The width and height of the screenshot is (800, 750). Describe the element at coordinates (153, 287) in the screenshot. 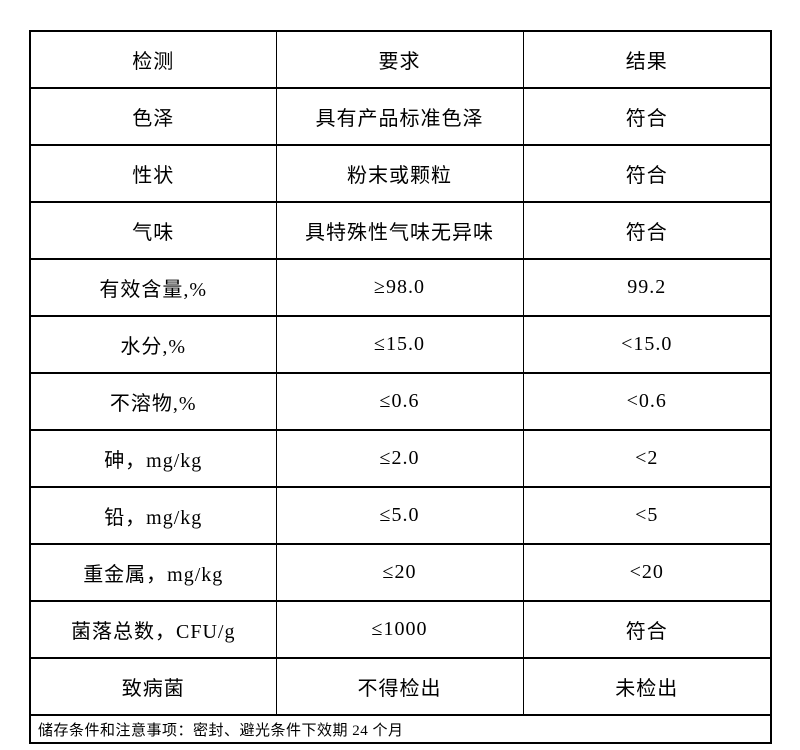

I see `test-name-cell: 有效含量,%` at that location.